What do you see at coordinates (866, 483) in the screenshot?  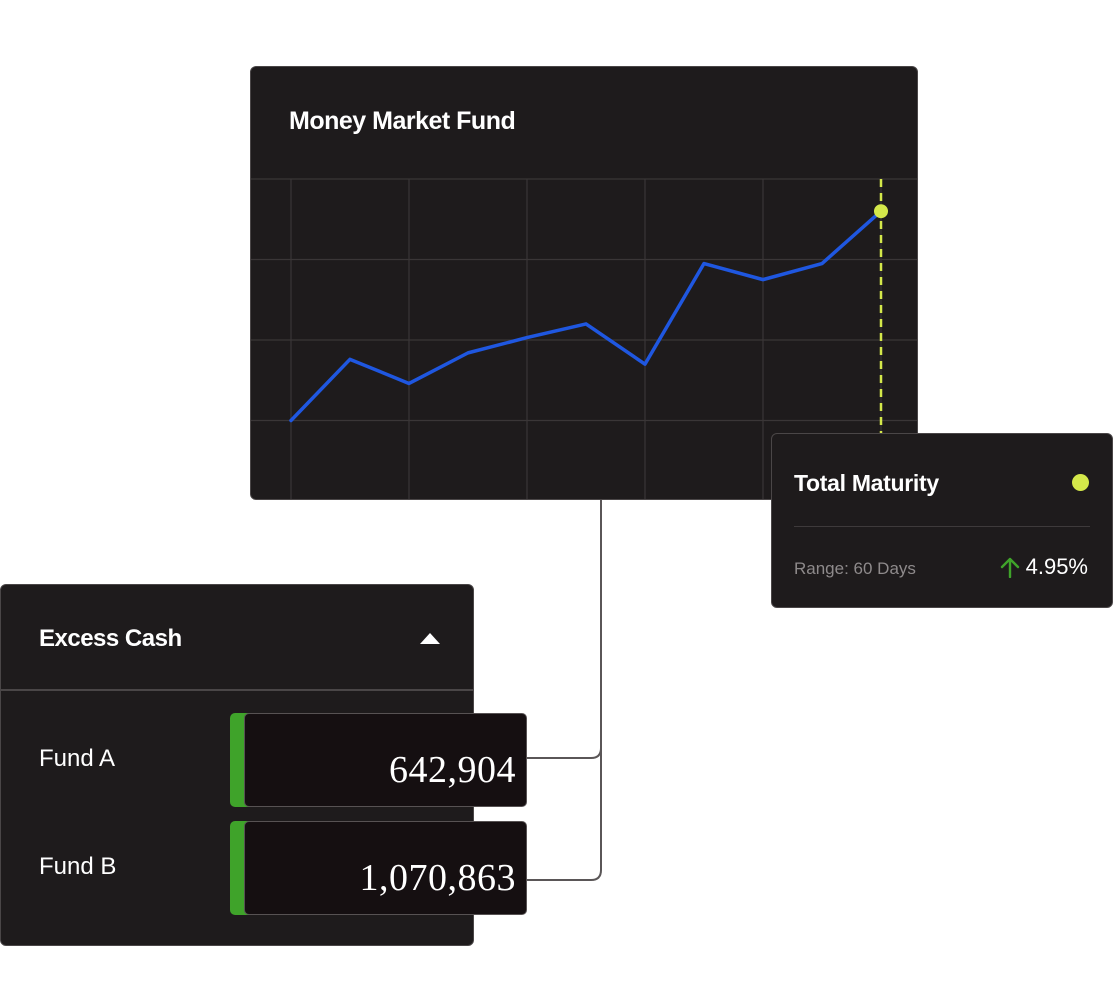 I see `total-maturity-title: Total Maturity` at bounding box center [866, 483].